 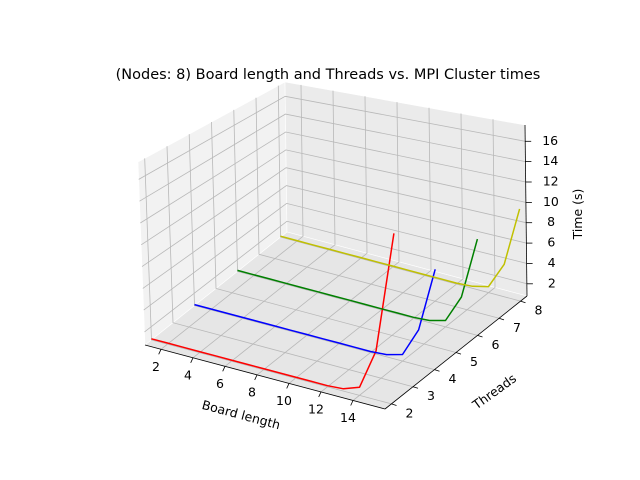 I want to click on z-tick-label: 12, so click(x=551, y=181).